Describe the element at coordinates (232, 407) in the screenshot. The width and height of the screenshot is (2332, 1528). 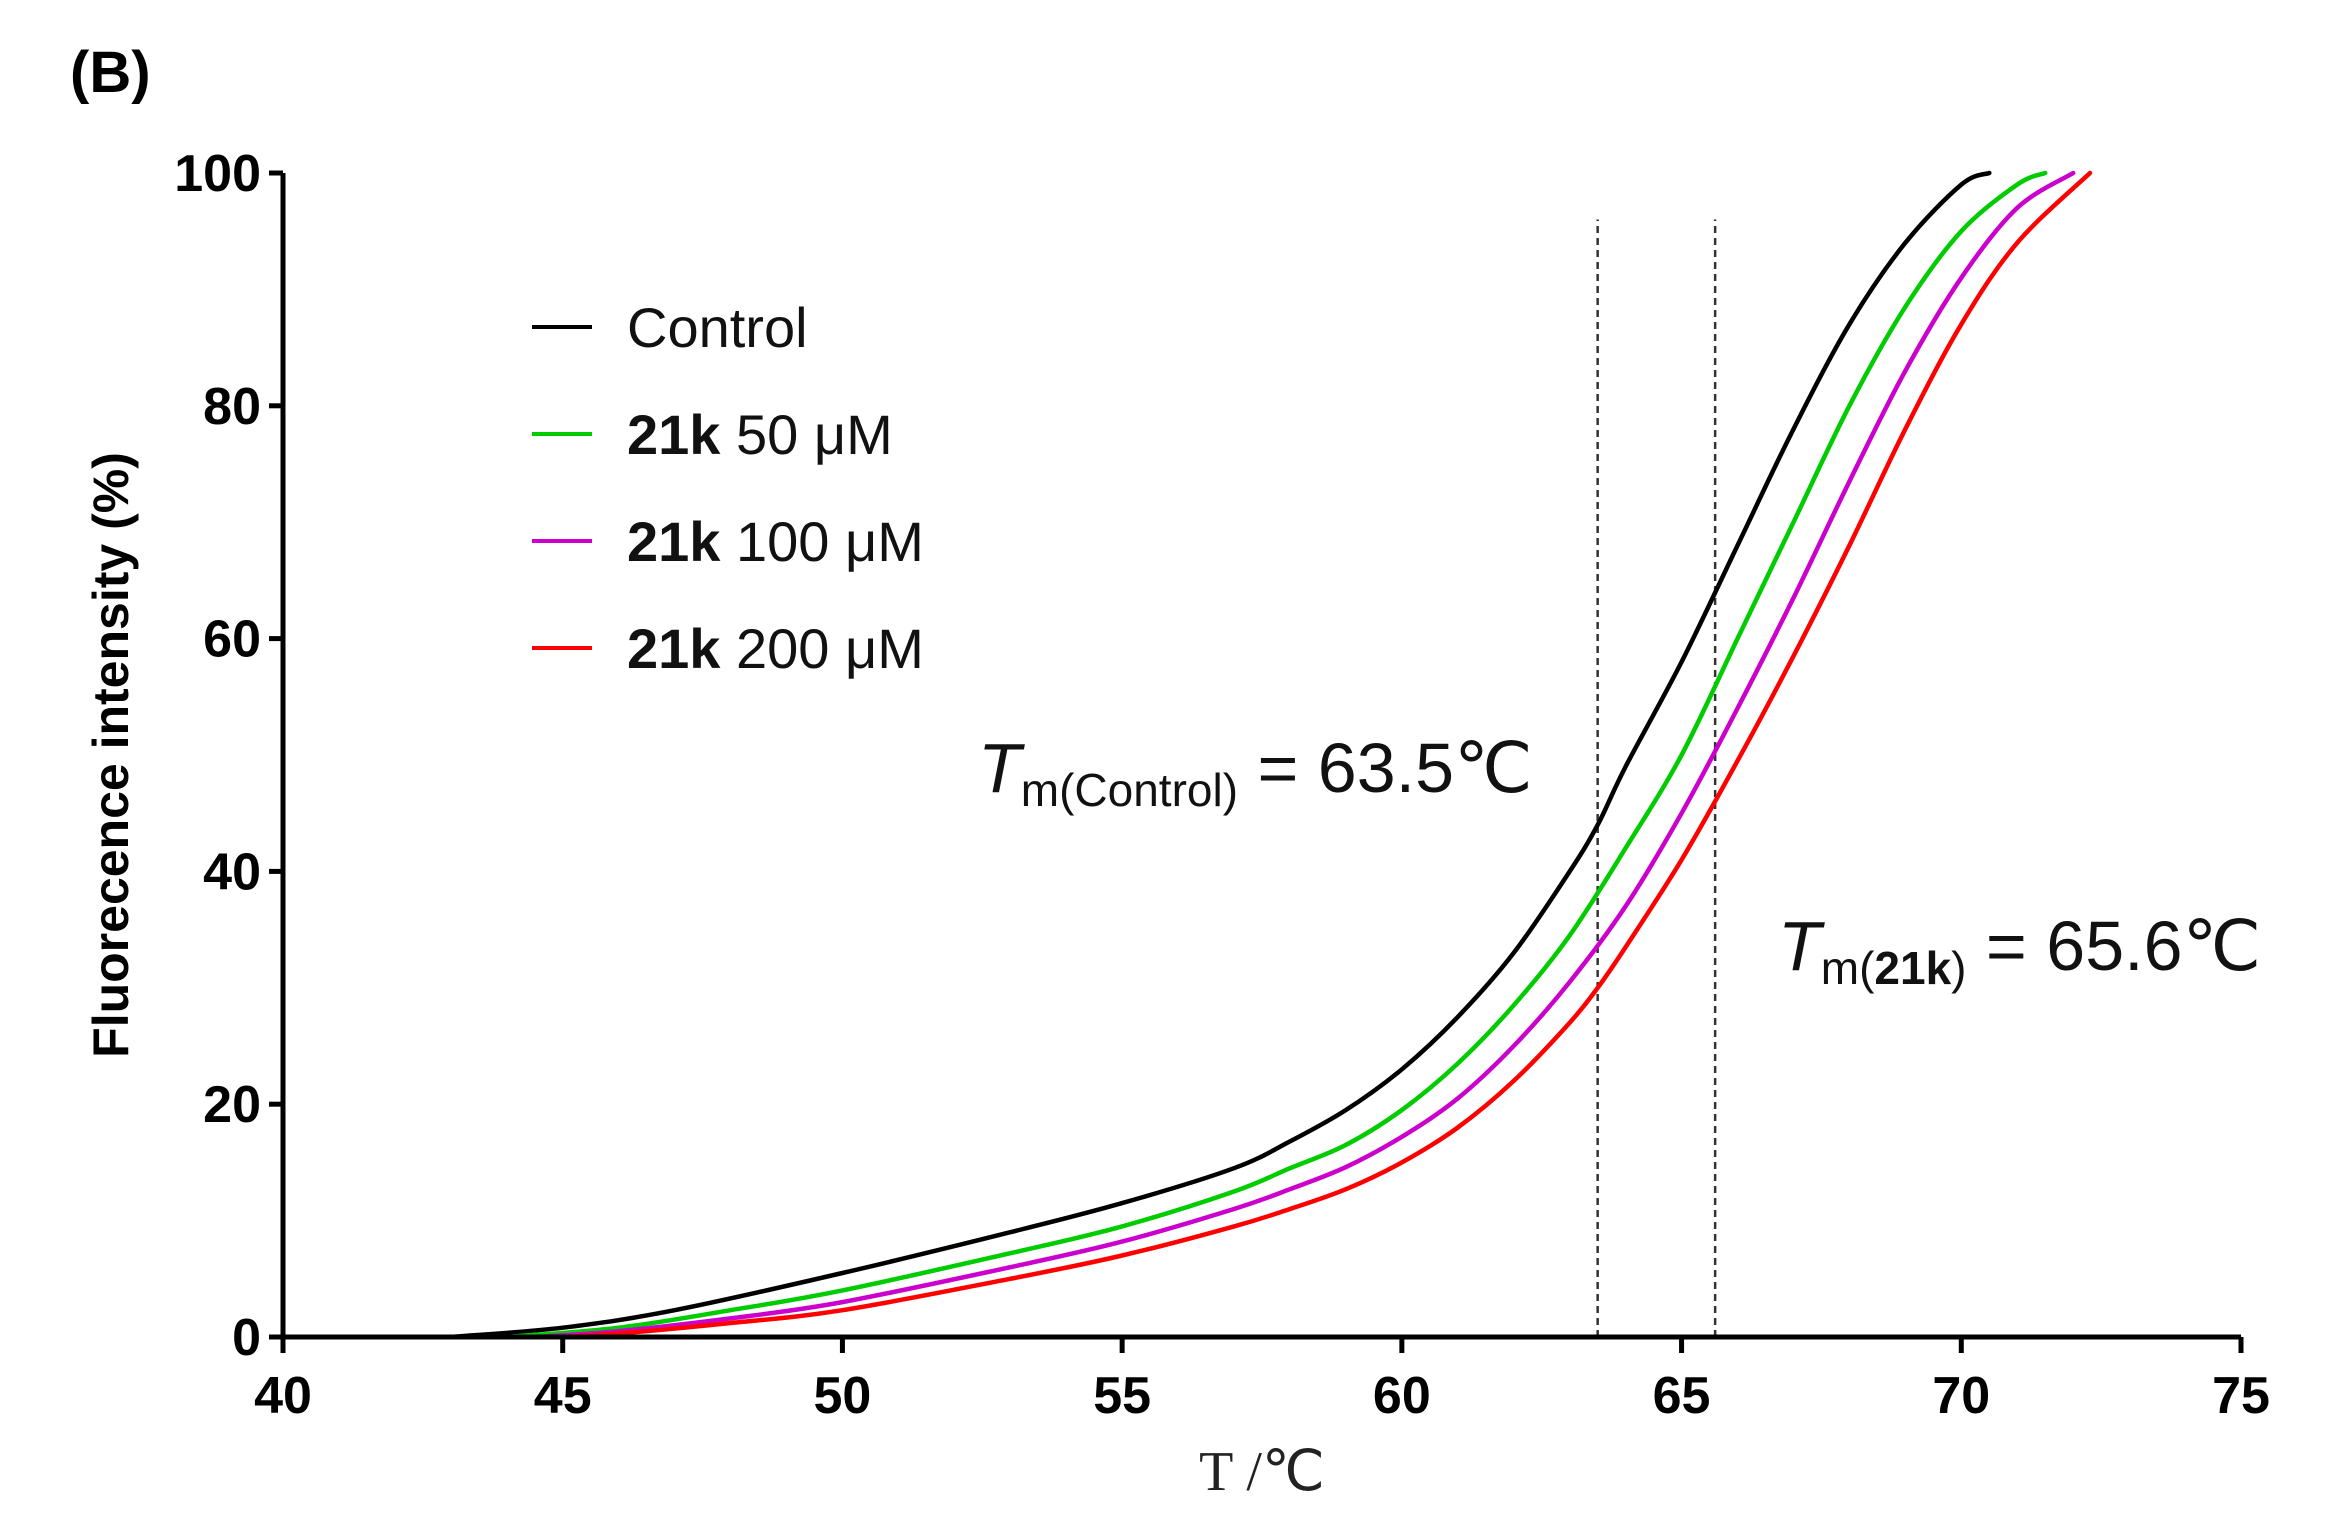
I see `y-tick-label: 80` at that location.